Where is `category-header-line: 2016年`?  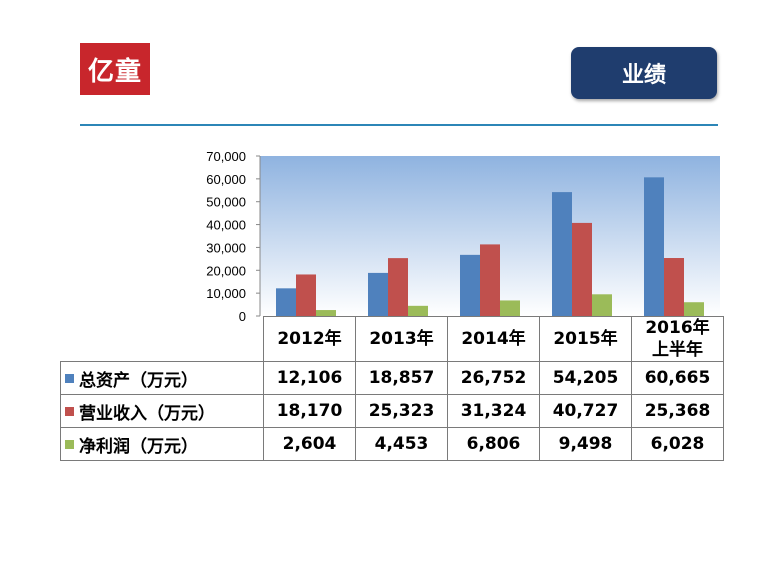
category-header-line: 2016年 is located at coordinates (677, 328).